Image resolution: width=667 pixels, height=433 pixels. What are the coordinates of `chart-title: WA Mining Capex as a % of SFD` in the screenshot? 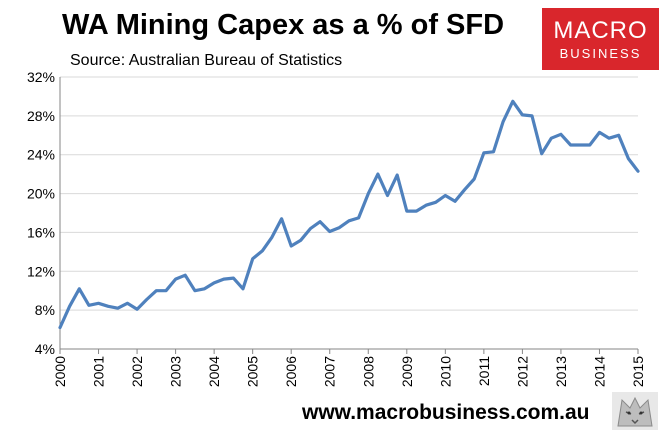 It's located at (283, 25).